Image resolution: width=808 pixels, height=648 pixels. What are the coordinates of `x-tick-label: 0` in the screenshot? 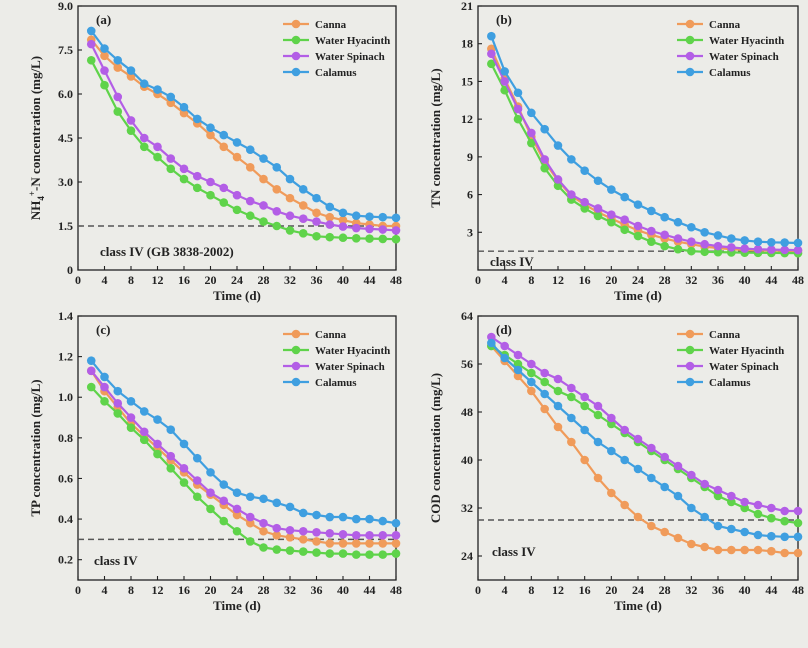 It's located at (78, 280).